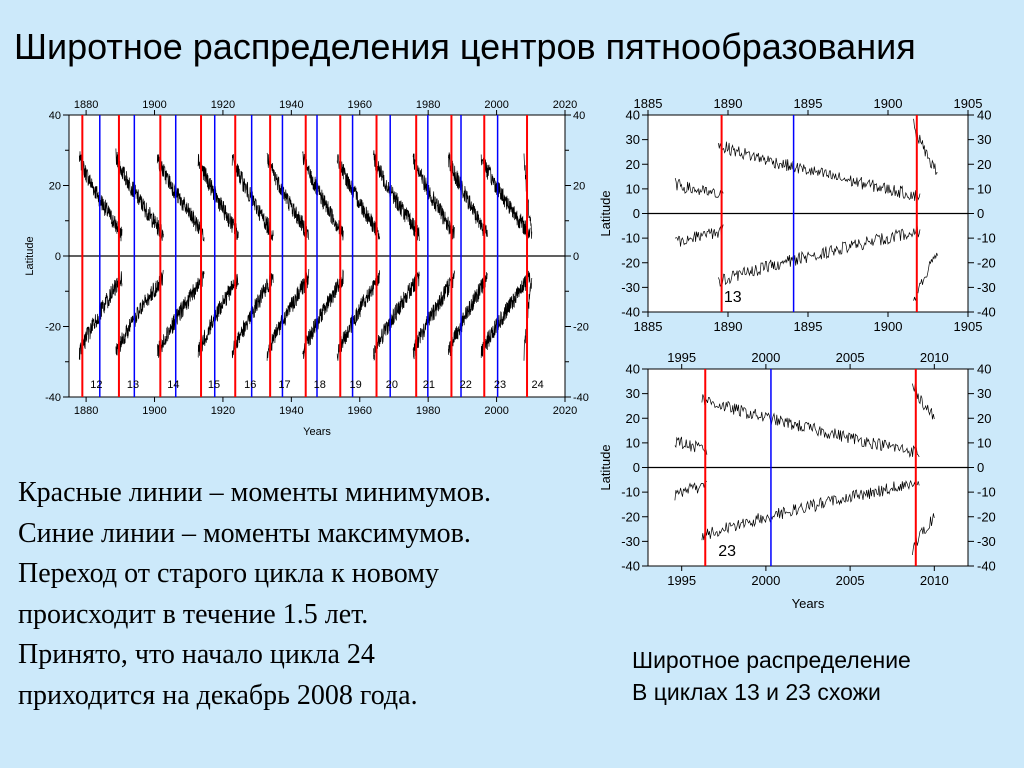  Describe the element at coordinates (250, 385) in the screenshot. I see `cycle-label: 16` at that location.